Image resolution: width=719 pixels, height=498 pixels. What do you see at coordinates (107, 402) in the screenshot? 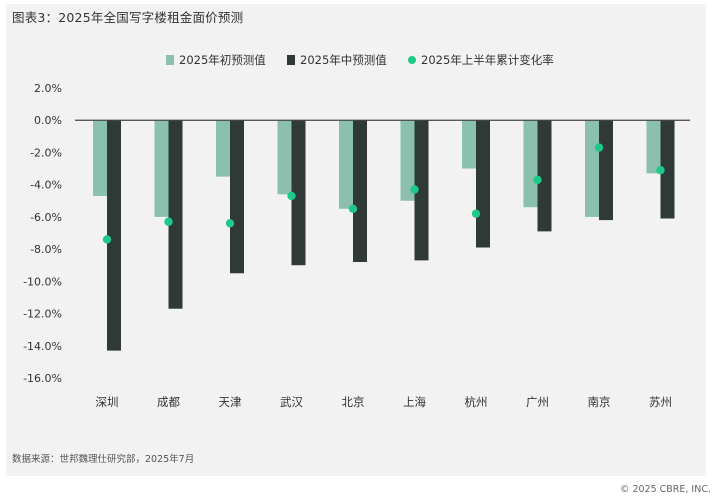
I see `x-category-label: 深圳` at bounding box center [107, 402].